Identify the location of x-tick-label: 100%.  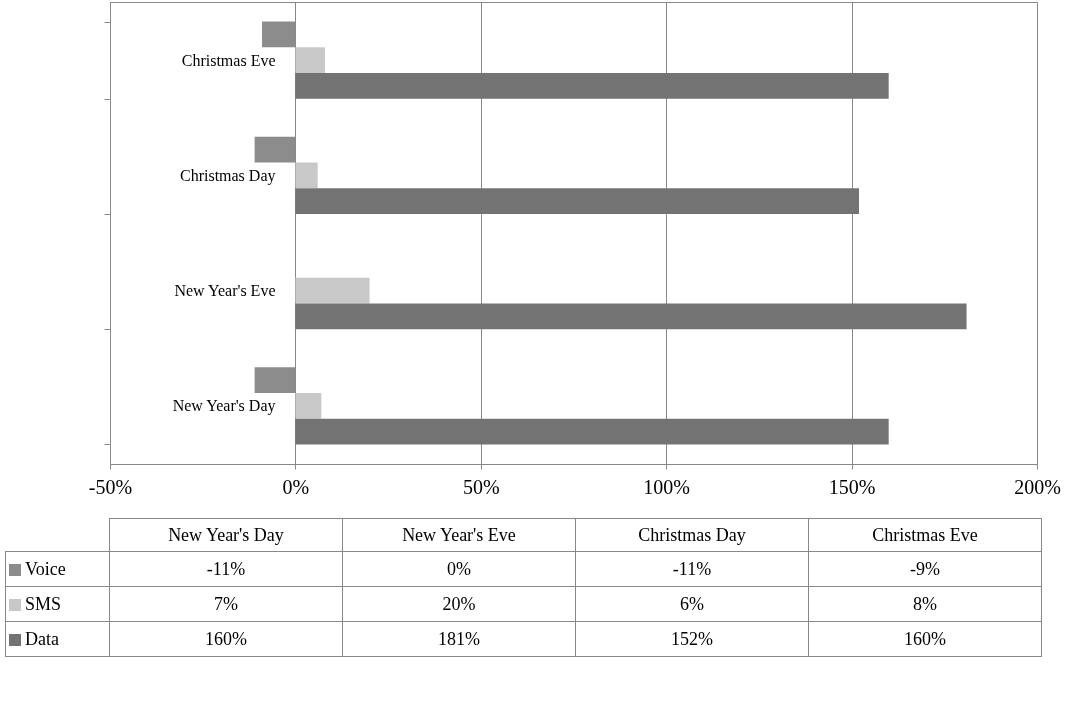
(667, 486).